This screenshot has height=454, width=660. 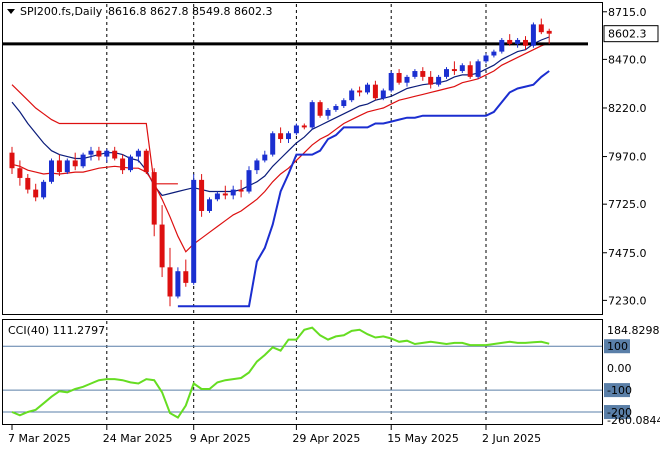 What do you see at coordinates (302, 379) in the screenshot?
I see `cci-level-lines` at bounding box center [302, 379].